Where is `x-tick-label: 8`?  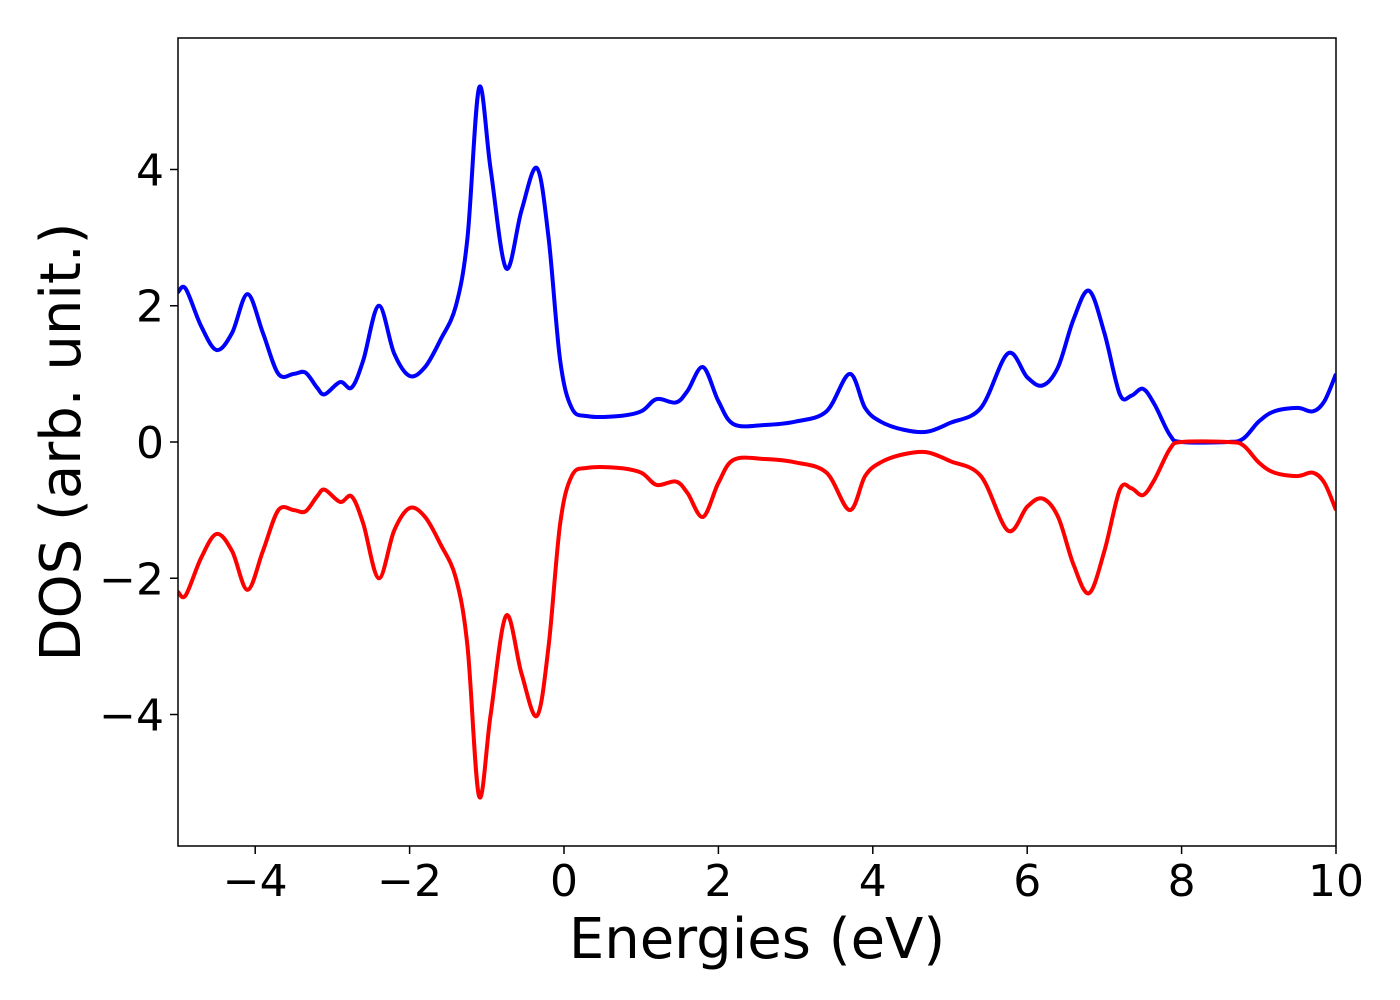
x-tick-label: 8 is located at coordinates (1182, 881).